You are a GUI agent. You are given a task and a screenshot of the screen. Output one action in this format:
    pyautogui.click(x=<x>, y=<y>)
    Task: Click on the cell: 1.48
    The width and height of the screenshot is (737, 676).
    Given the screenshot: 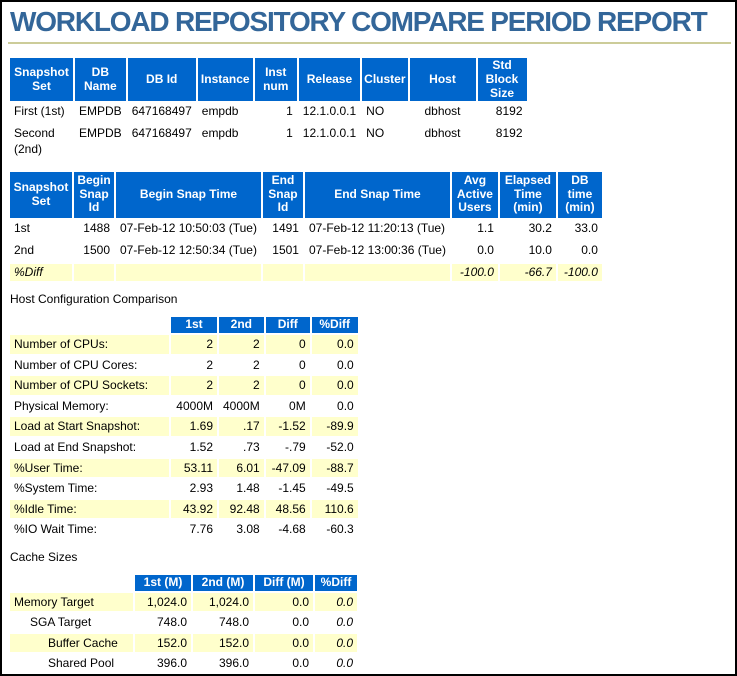 What is the action you would take?
    pyautogui.click(x=248, y=488)
    